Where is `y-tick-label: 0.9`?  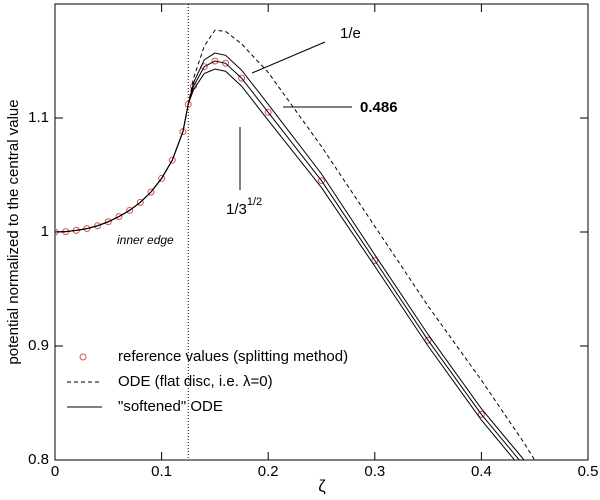
y-tick-label: 0.9 is located at coordinates (38, 345).